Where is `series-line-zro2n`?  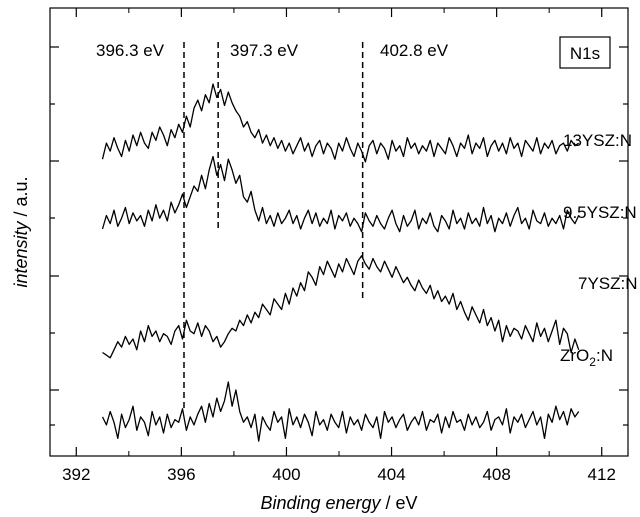 series-line-zro2n is located at coordinates (340, 411).